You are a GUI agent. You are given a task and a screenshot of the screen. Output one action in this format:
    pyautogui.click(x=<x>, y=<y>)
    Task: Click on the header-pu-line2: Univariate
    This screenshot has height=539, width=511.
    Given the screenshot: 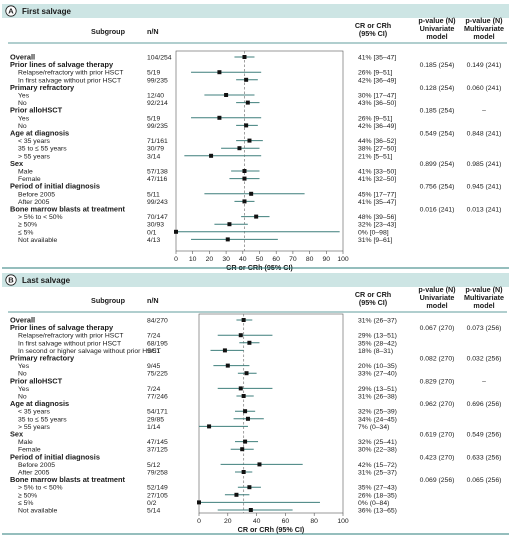 What is the action you would take?
    pyautogui.click(x=437, y=297)
    